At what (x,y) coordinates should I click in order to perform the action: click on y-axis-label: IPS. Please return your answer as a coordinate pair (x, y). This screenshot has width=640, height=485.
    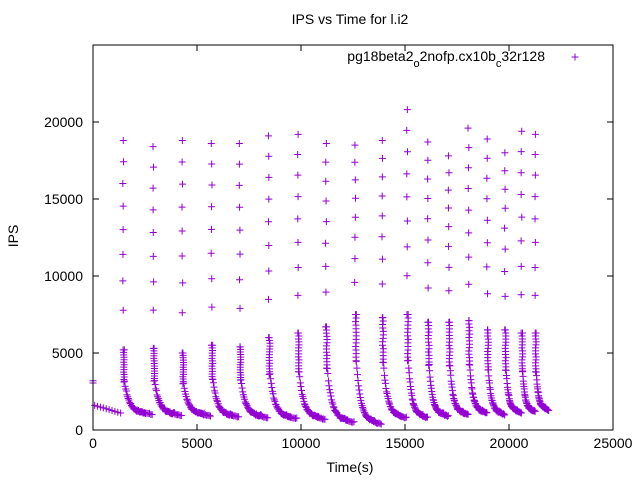
    Looking at the image, I should click on (13, 236).